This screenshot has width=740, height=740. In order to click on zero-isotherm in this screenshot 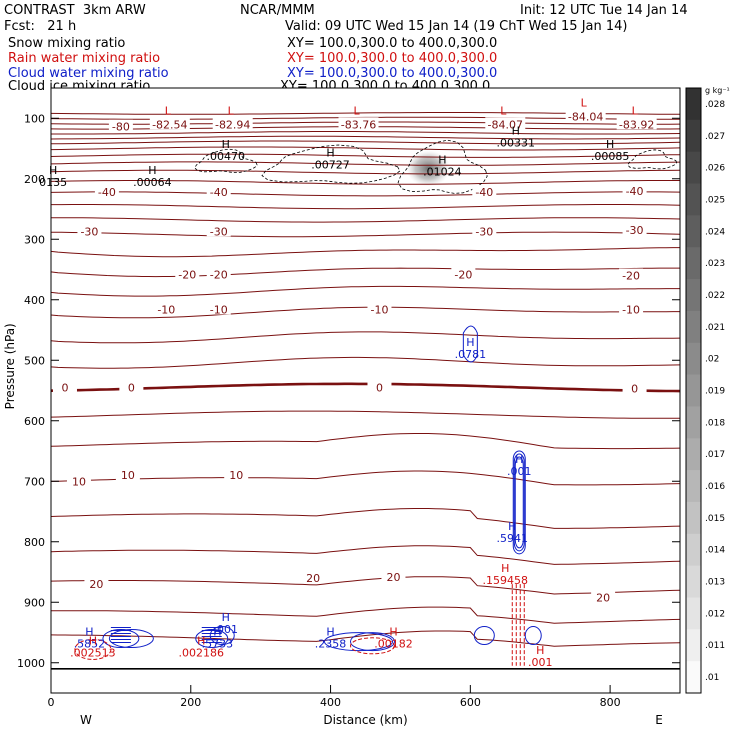, I will do `click(365, 387)`.